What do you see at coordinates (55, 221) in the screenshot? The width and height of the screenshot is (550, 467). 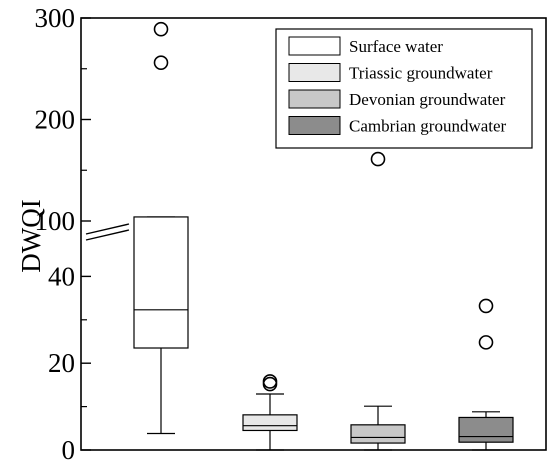 I see `y-tick-label: 100` at bounding box center [55, 221].